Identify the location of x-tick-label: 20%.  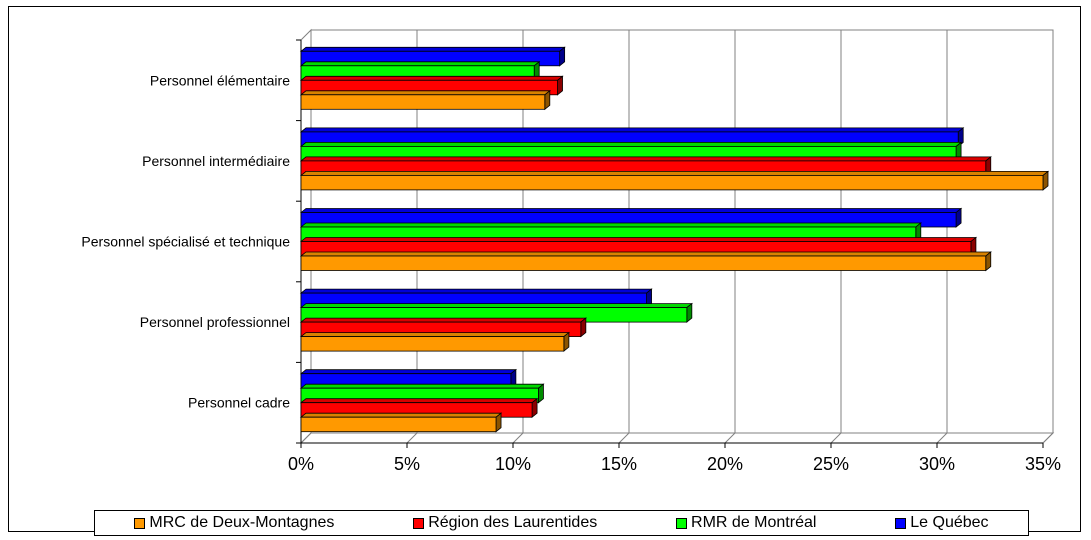
(725, 464).